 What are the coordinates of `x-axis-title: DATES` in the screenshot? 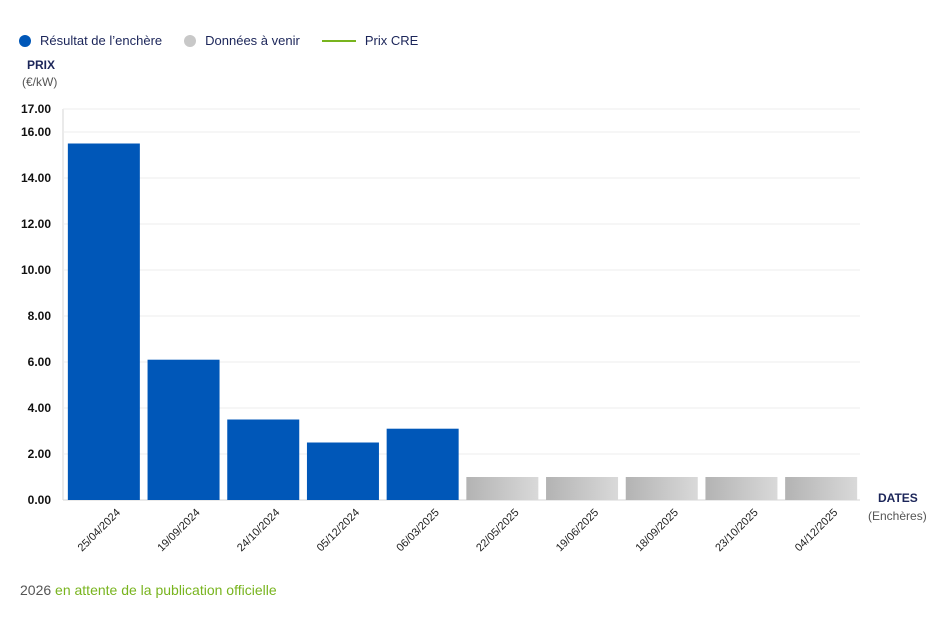 It's located at (898, 498).